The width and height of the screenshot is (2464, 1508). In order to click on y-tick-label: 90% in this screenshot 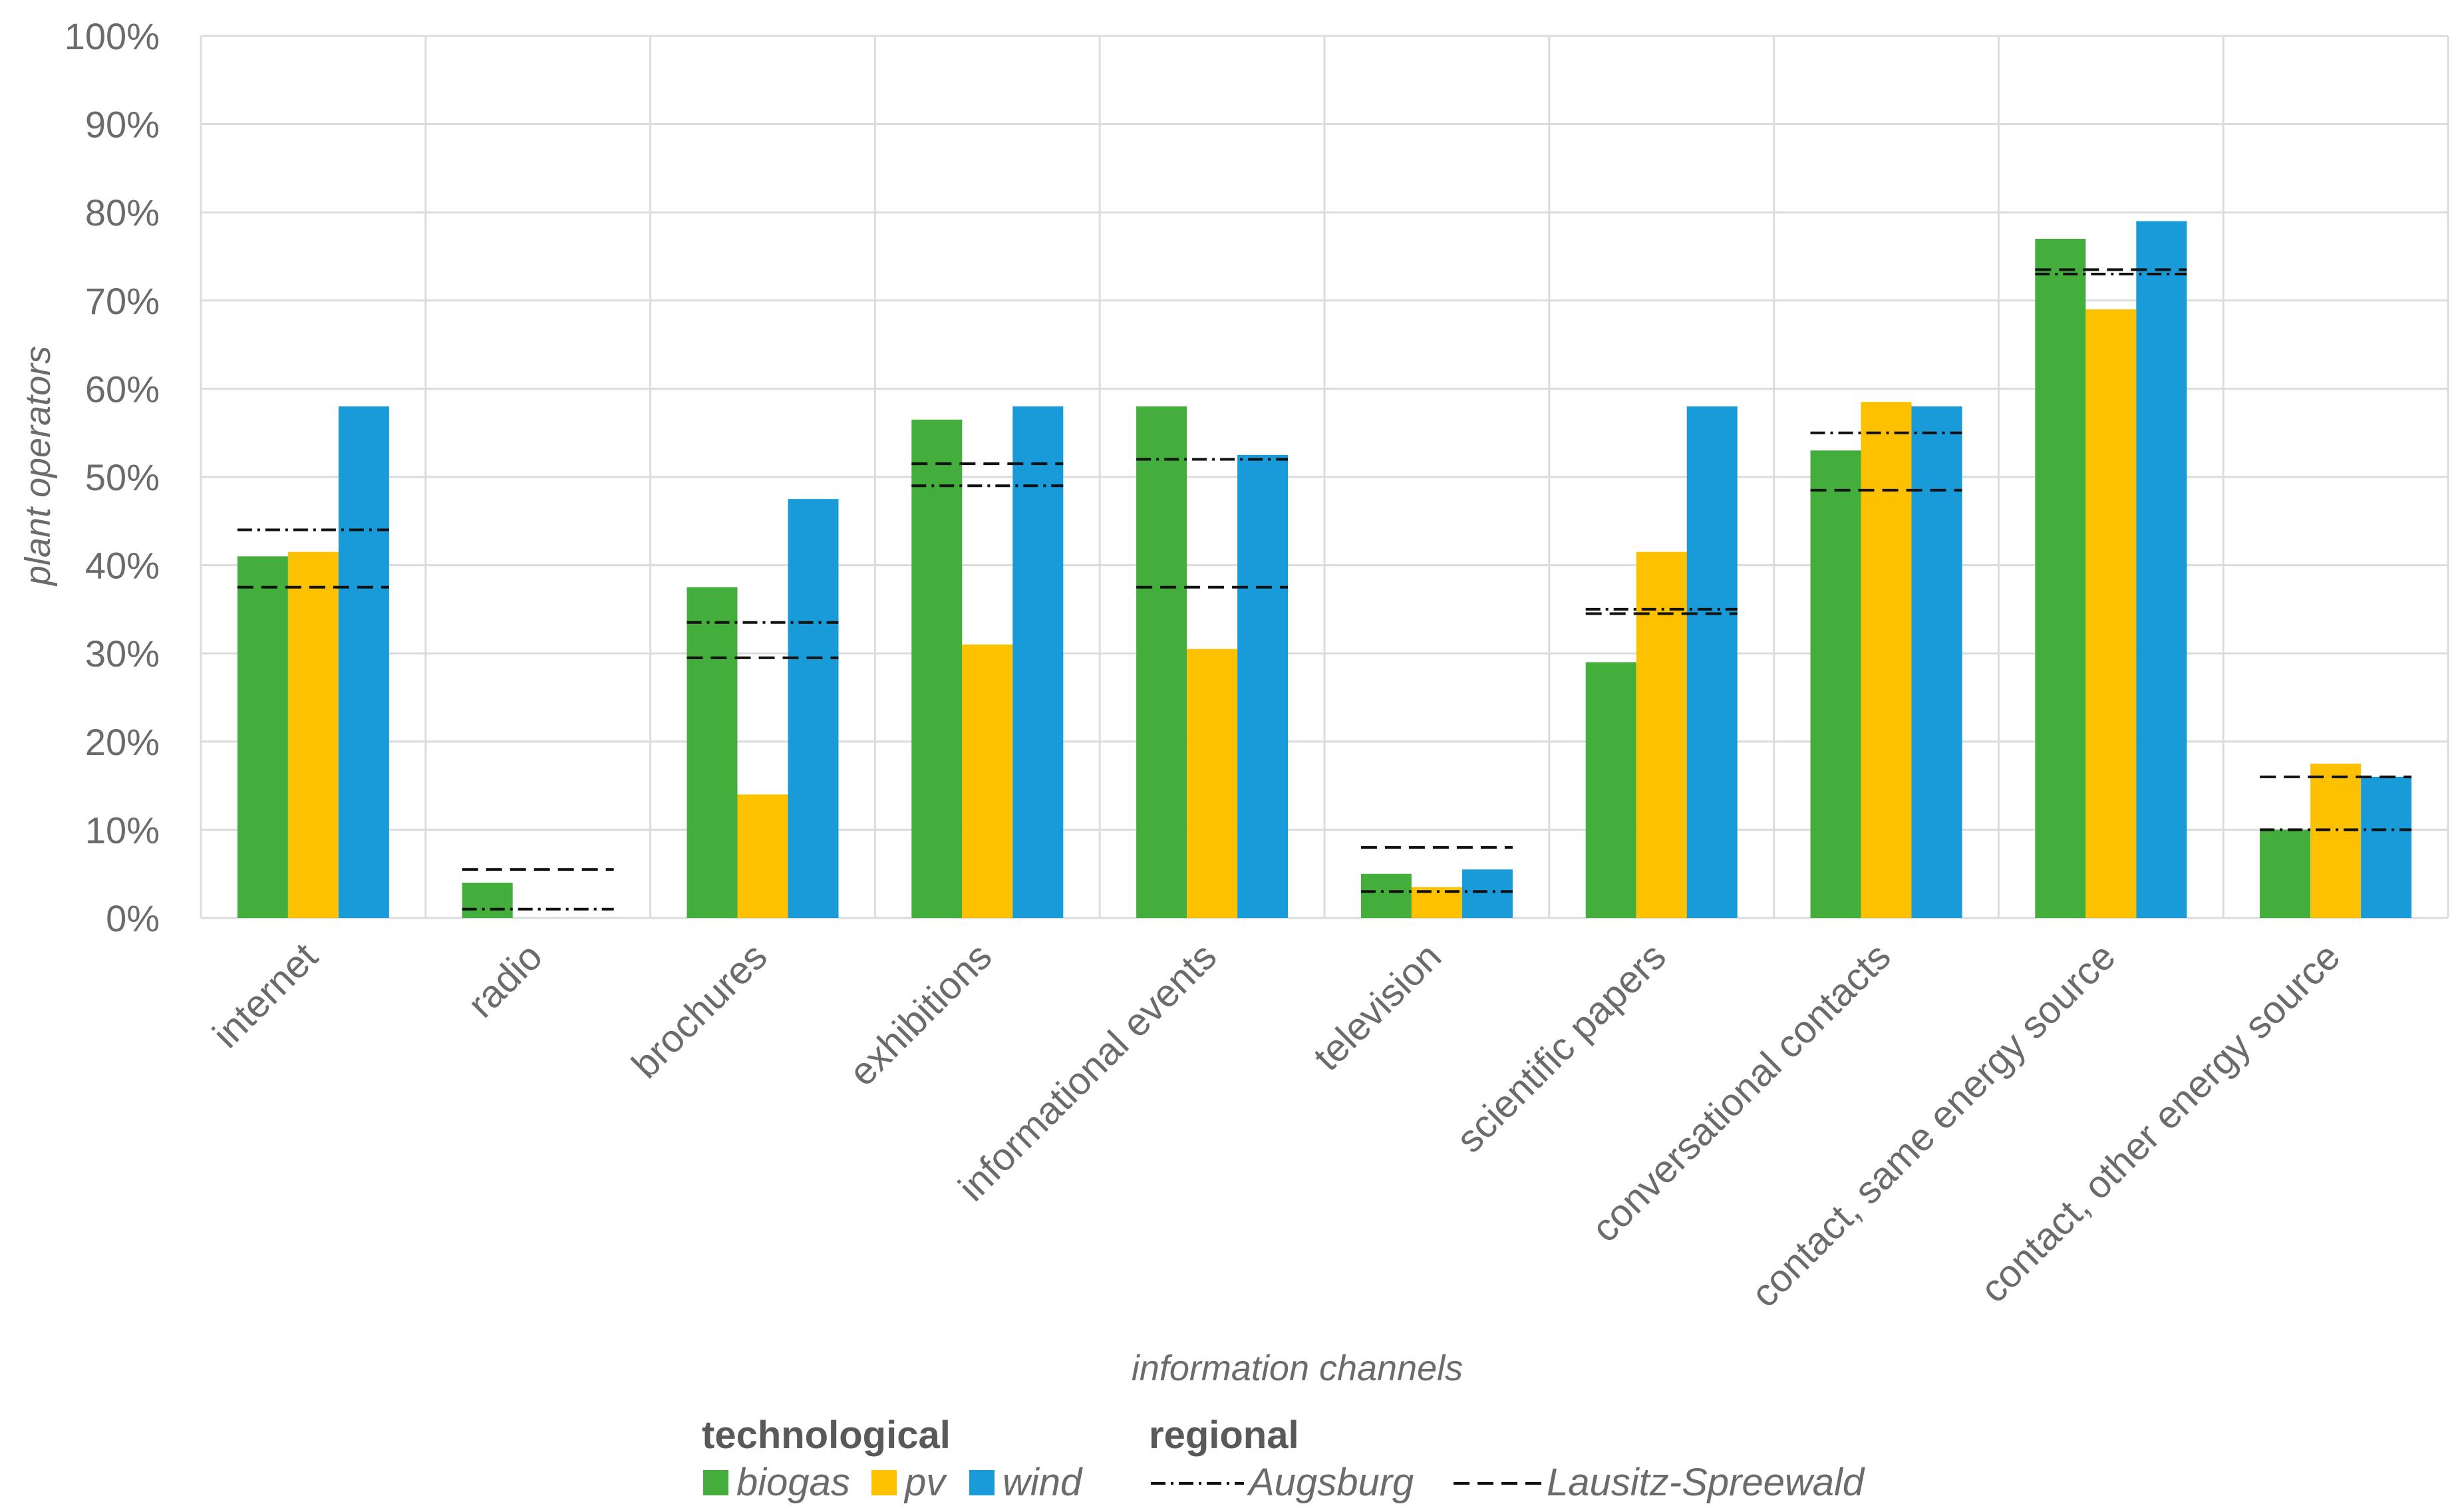, I will do `click(123, 125)`.